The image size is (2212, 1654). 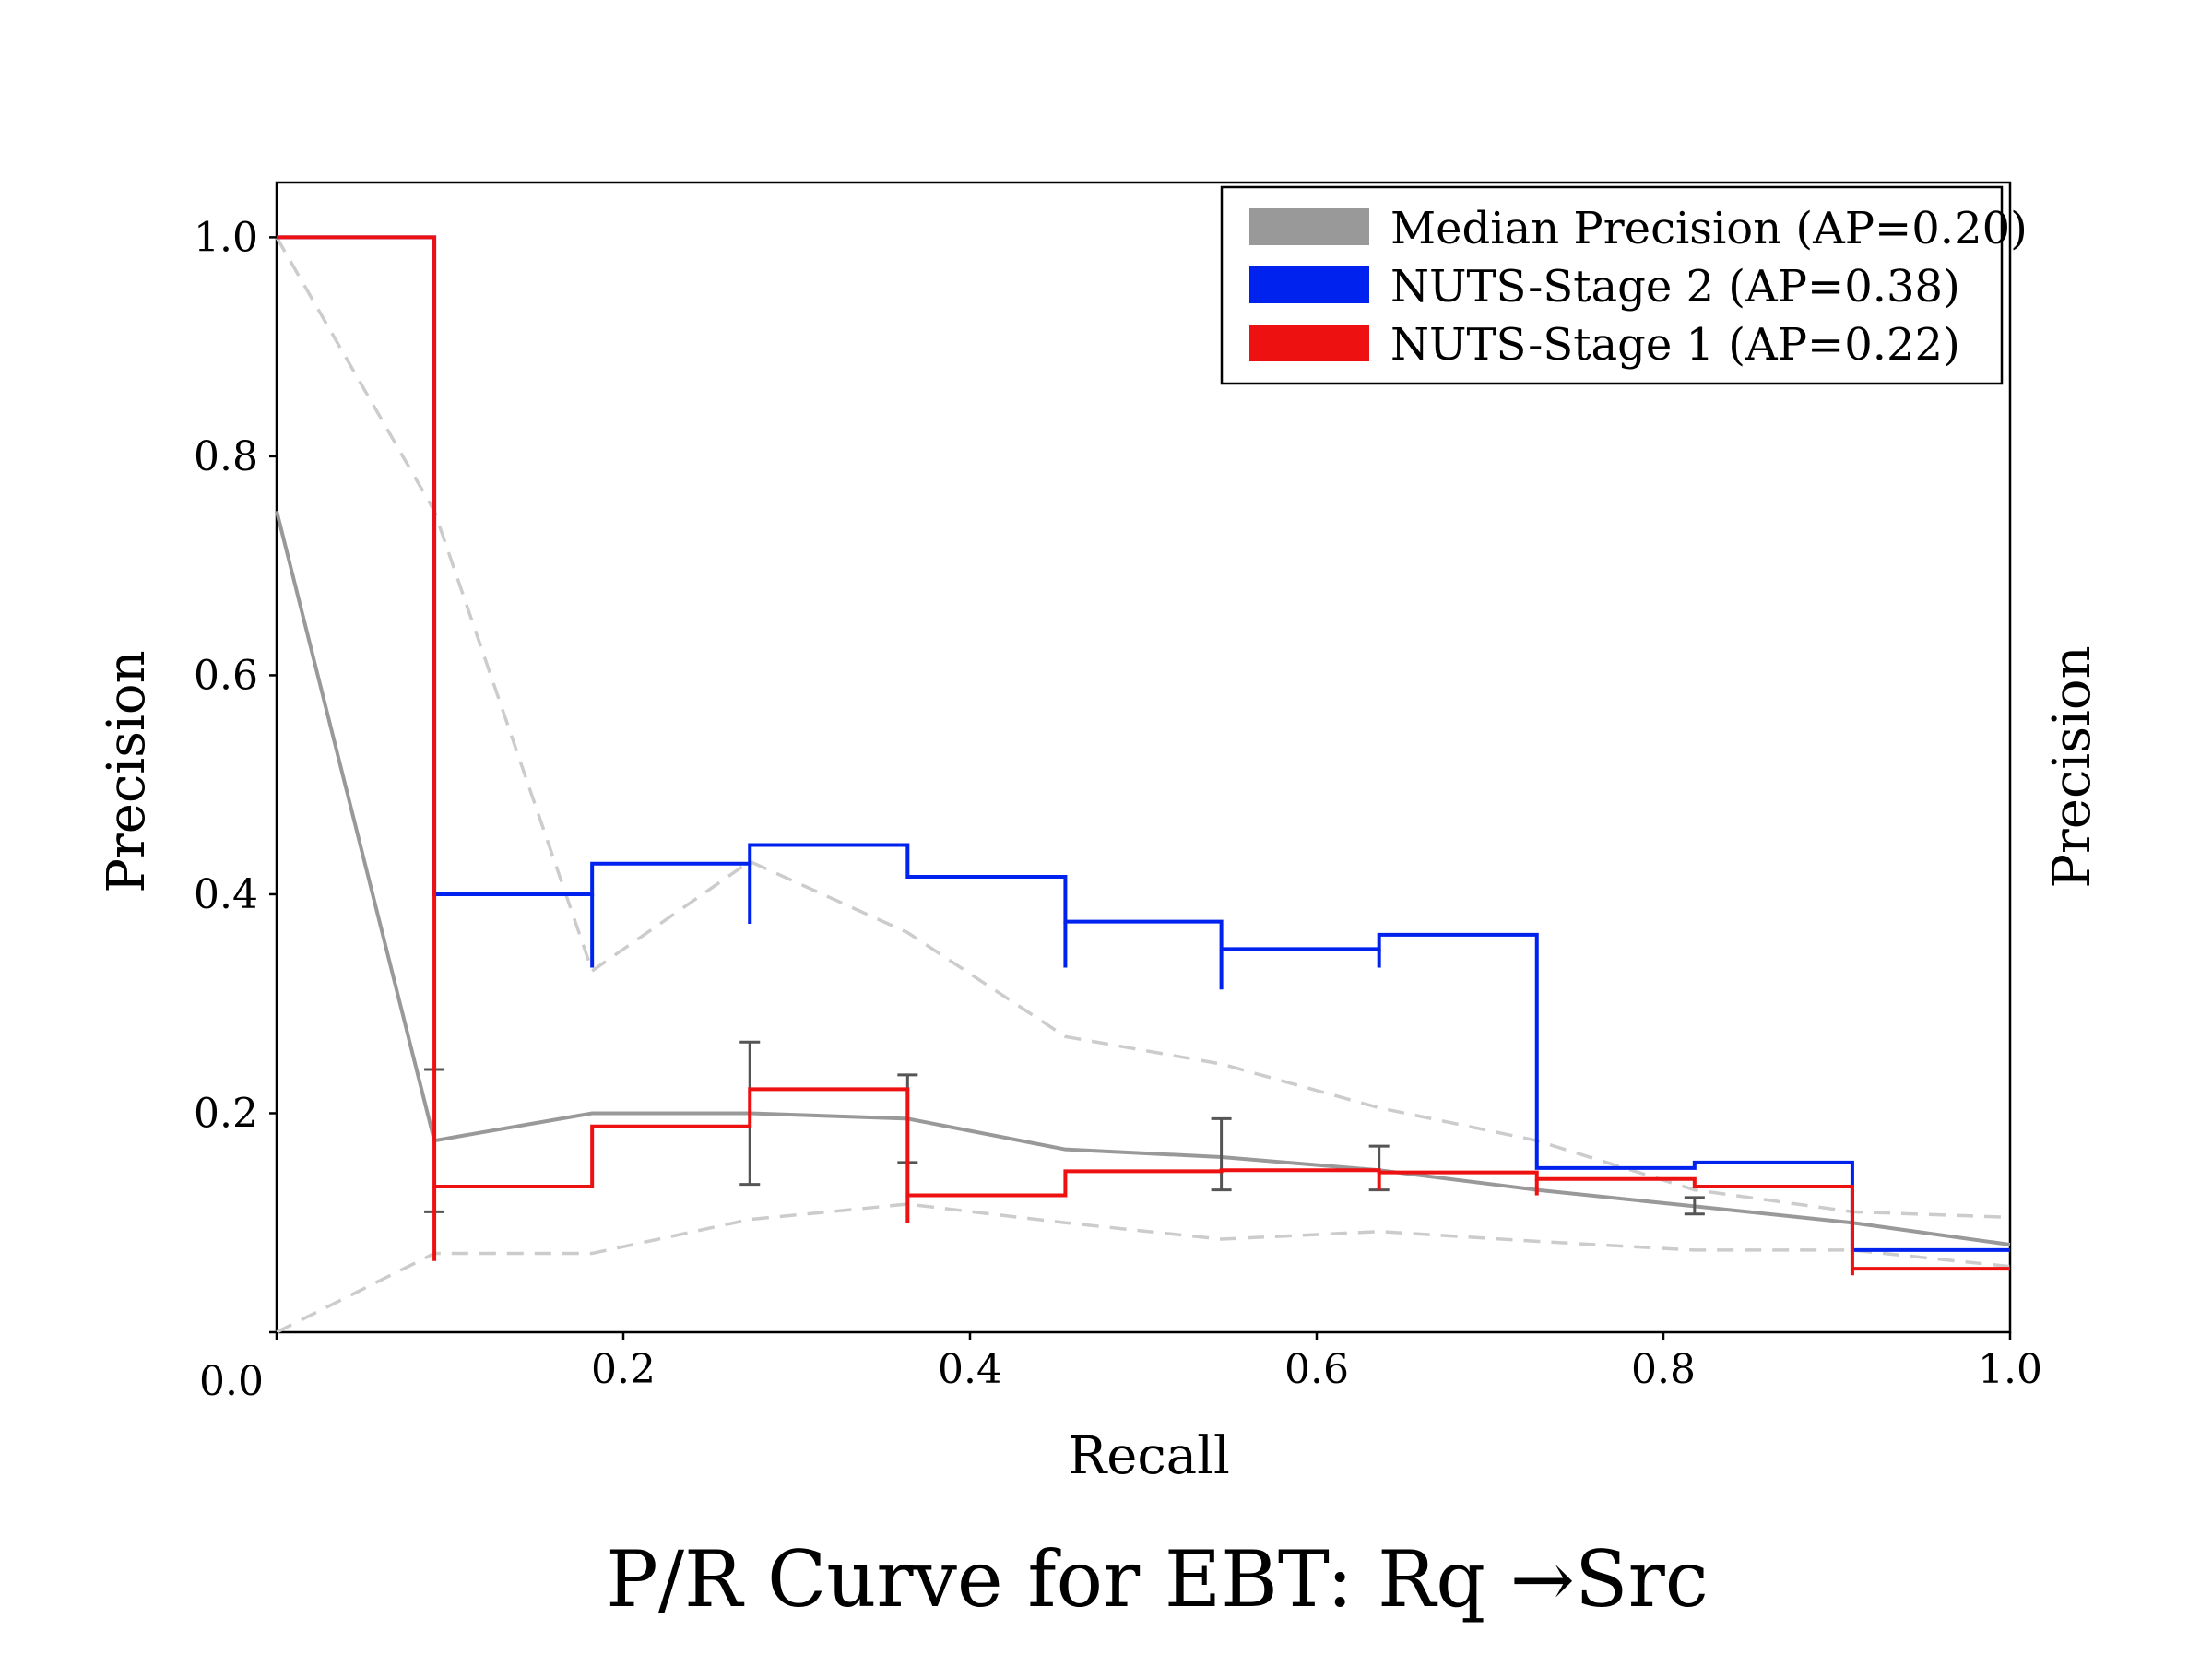 I want to click on y-axis-title: Precision, so click(x=127, y=771).